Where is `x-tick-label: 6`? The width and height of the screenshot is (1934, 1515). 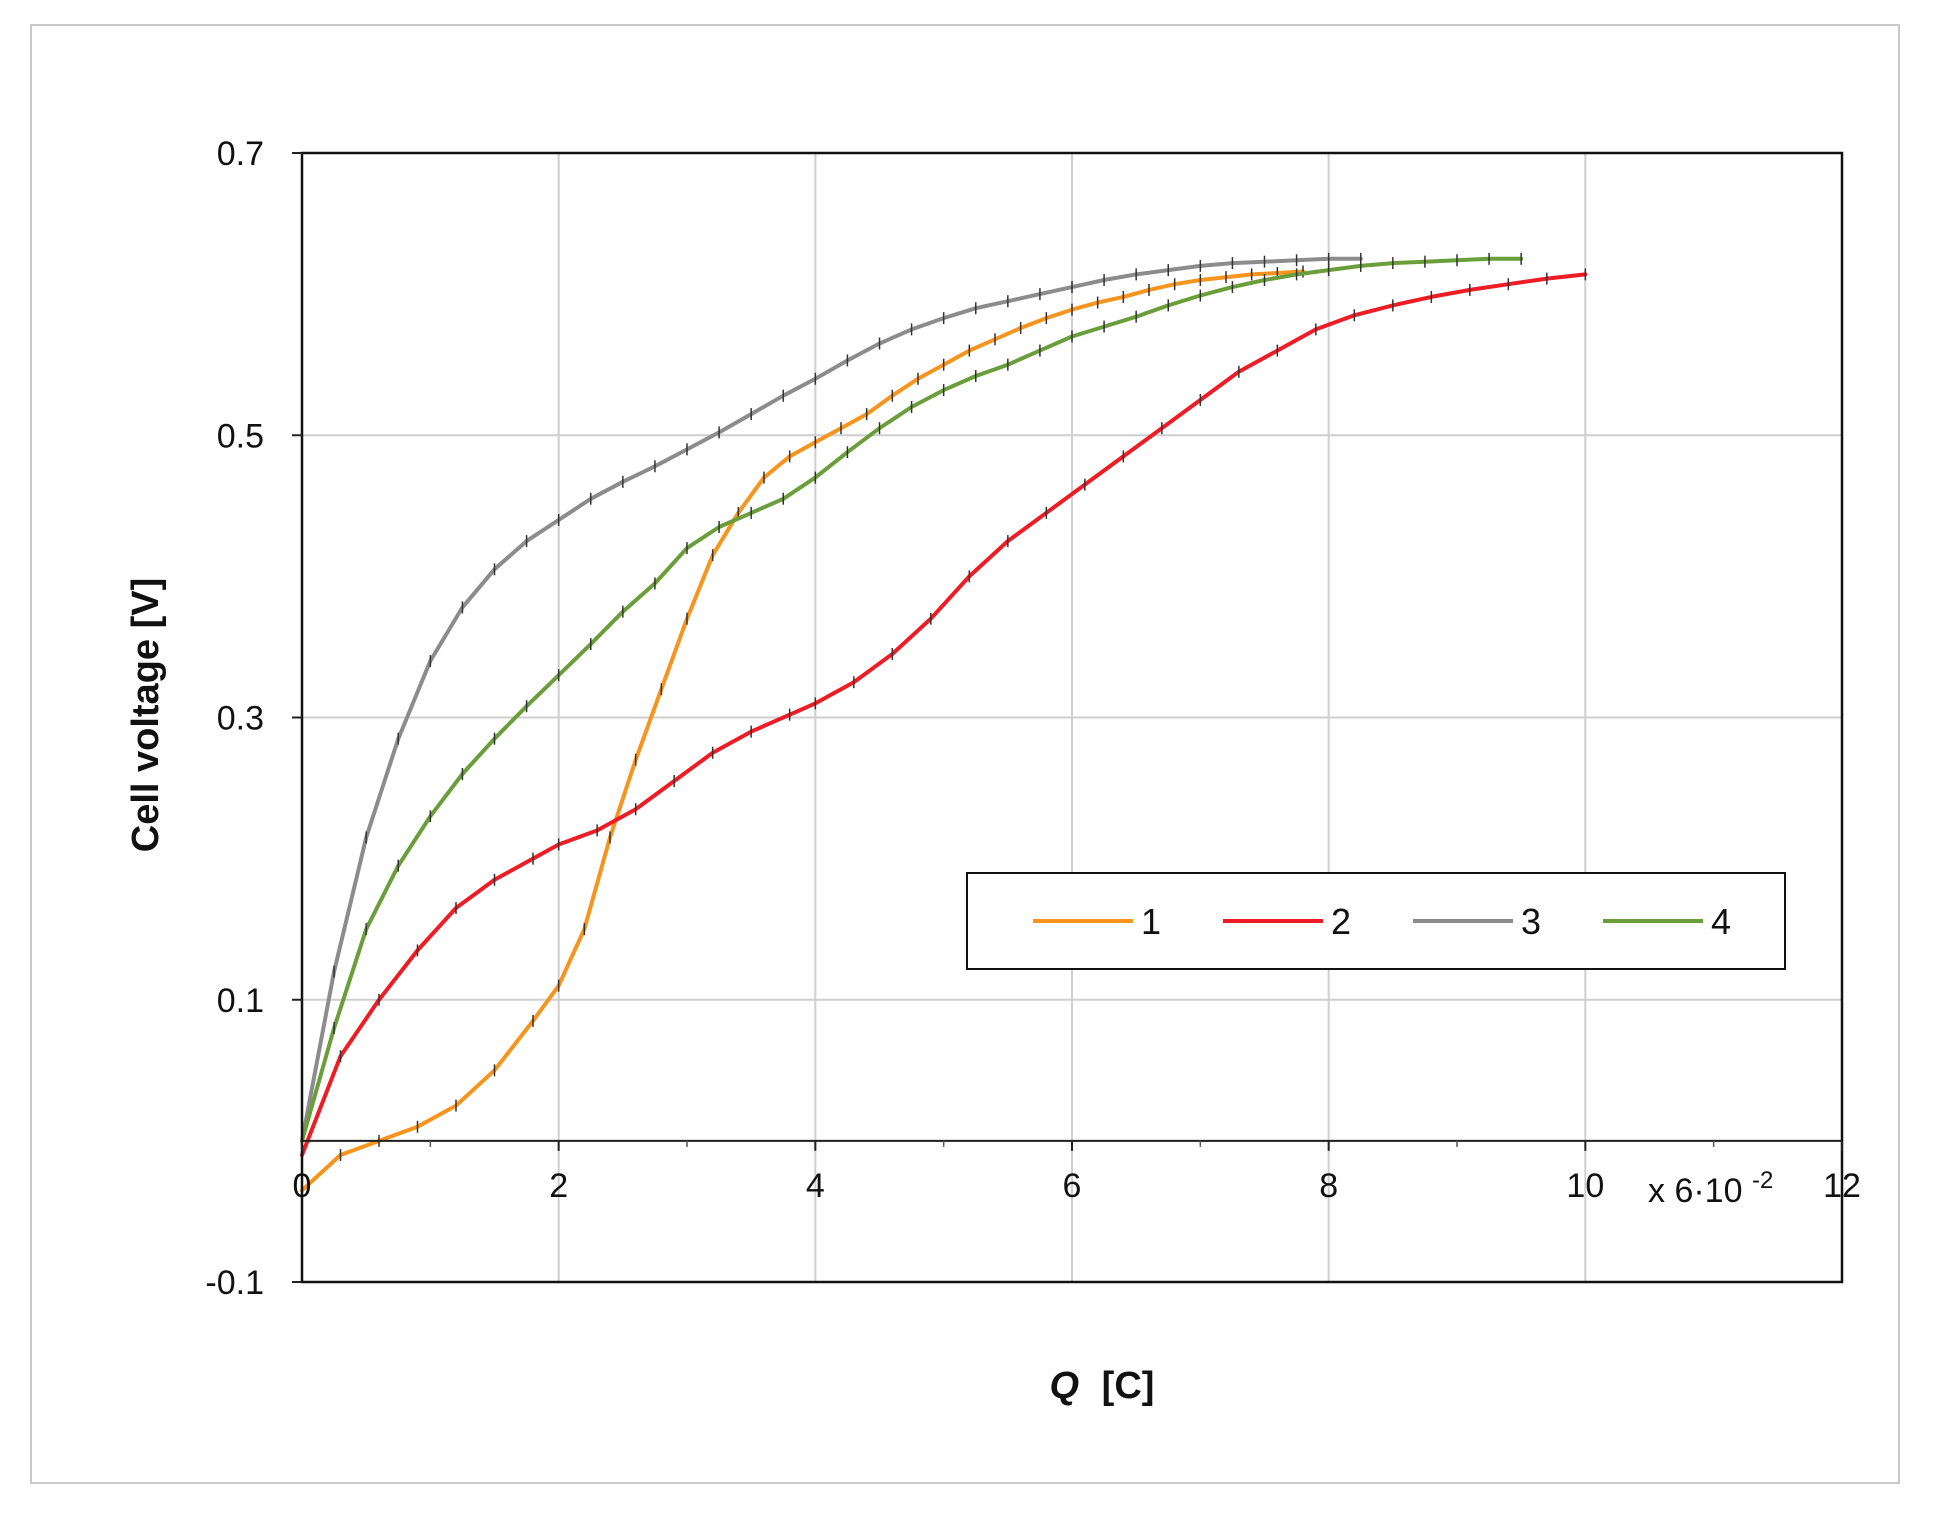
x-tick-label: 6 is located at coordinates (1072, 1186).